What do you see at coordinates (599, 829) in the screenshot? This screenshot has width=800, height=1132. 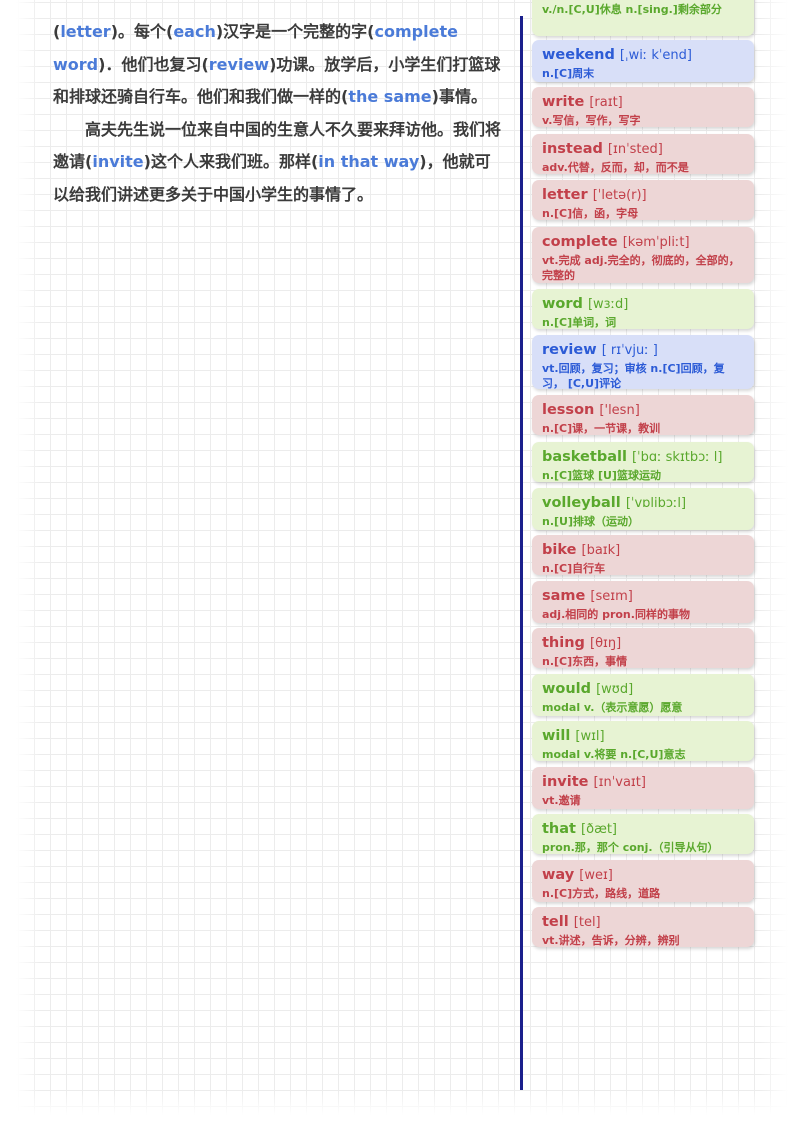 I see `vocab-phonetic: [ðæt]` at bounding box center [599, 829].